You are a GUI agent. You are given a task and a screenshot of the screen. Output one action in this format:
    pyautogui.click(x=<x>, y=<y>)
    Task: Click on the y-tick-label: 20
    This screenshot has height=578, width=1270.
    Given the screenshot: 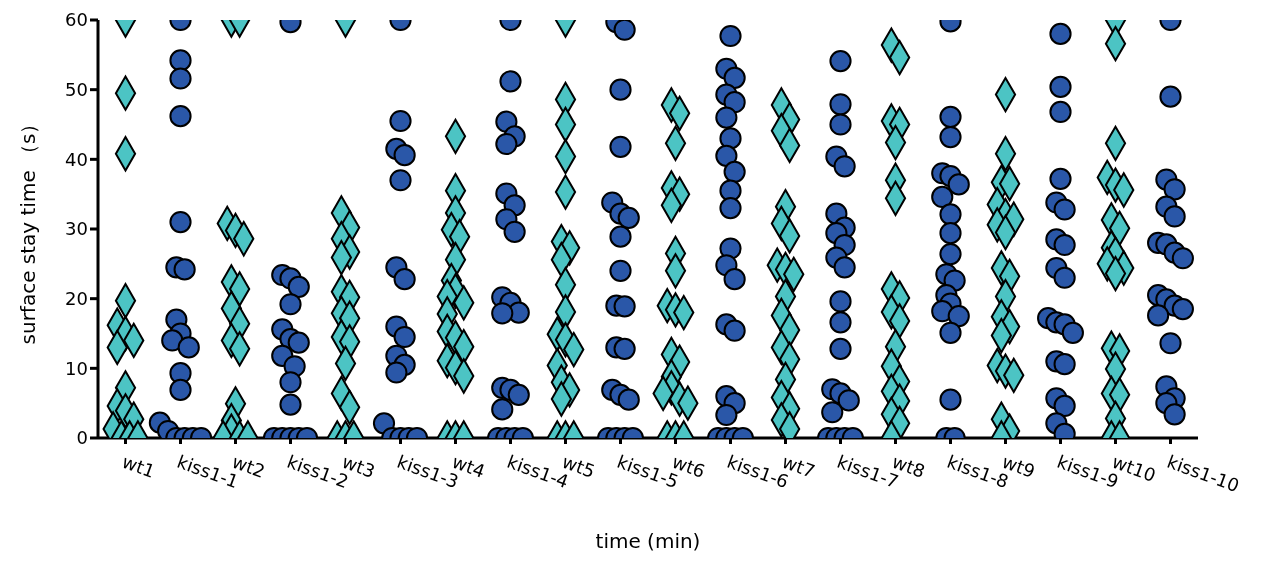 What is the action you would take?
    pyautogui.click(x=76, y=299)
    